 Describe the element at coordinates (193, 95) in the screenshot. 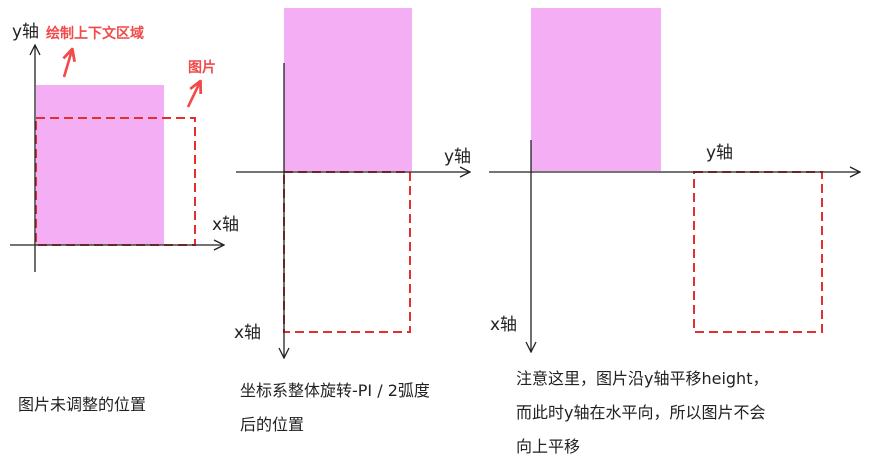

I see `image-arrow` at that location.